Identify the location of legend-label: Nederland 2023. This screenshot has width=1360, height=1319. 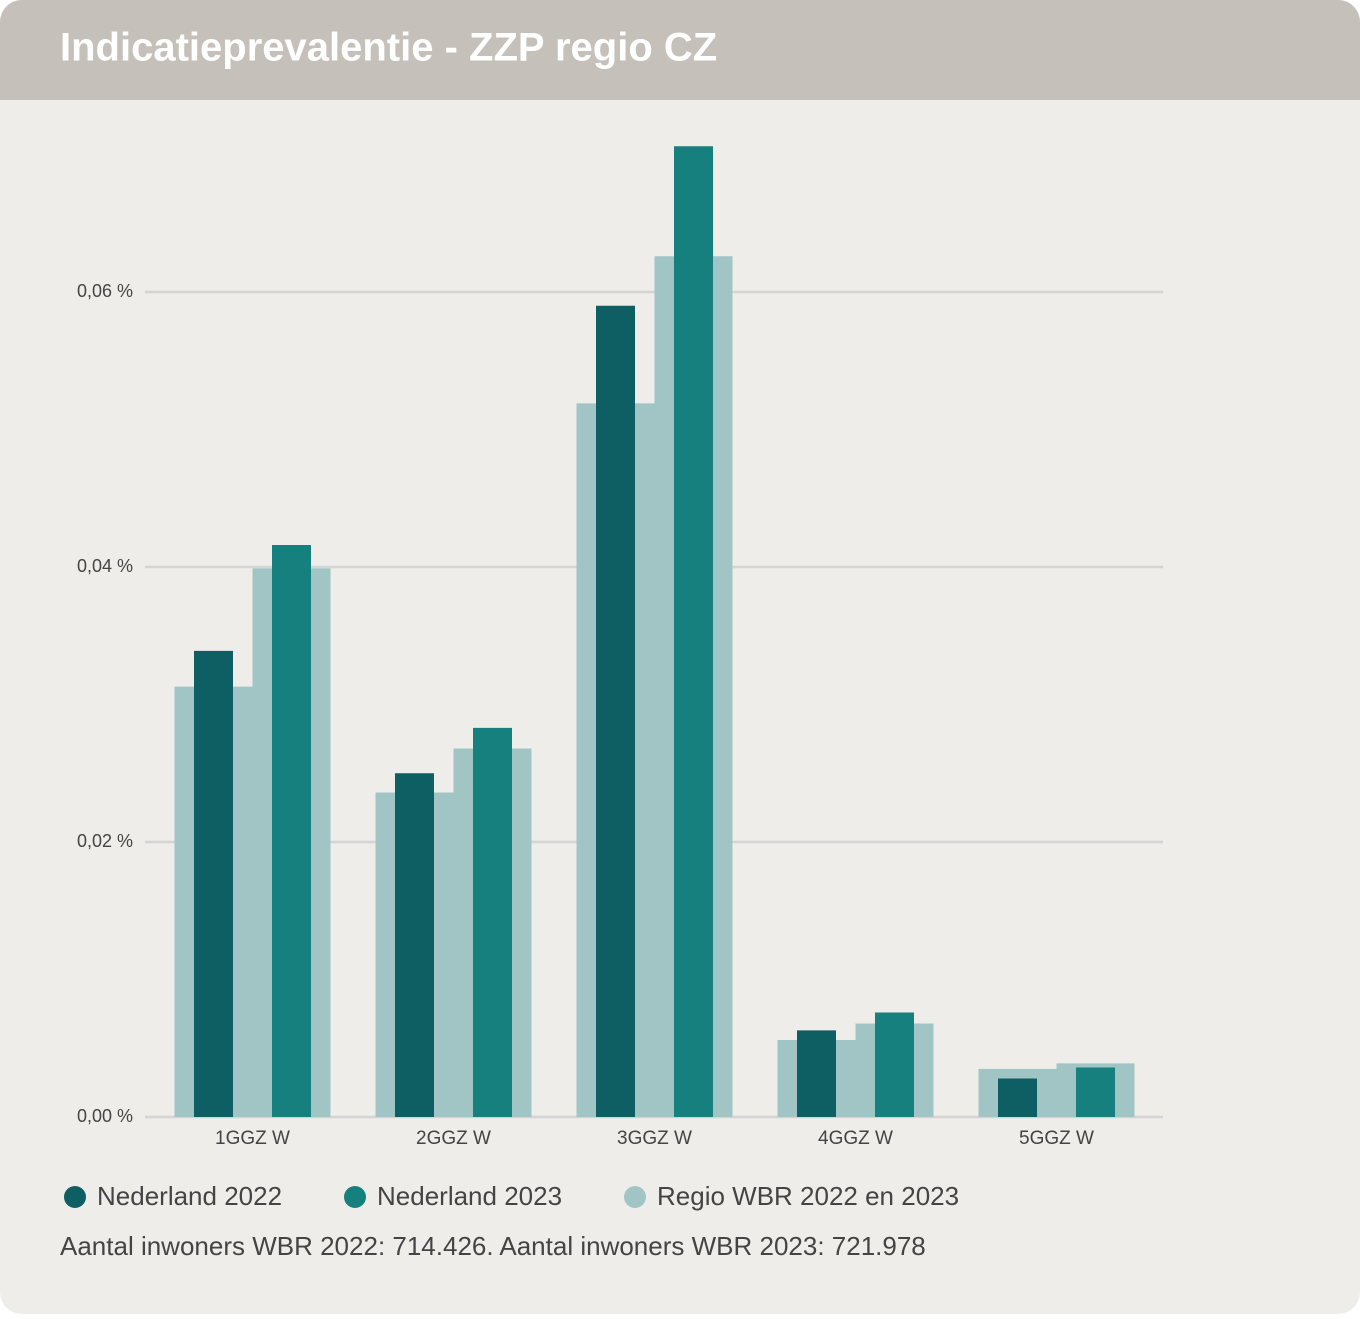
(469, 1196).